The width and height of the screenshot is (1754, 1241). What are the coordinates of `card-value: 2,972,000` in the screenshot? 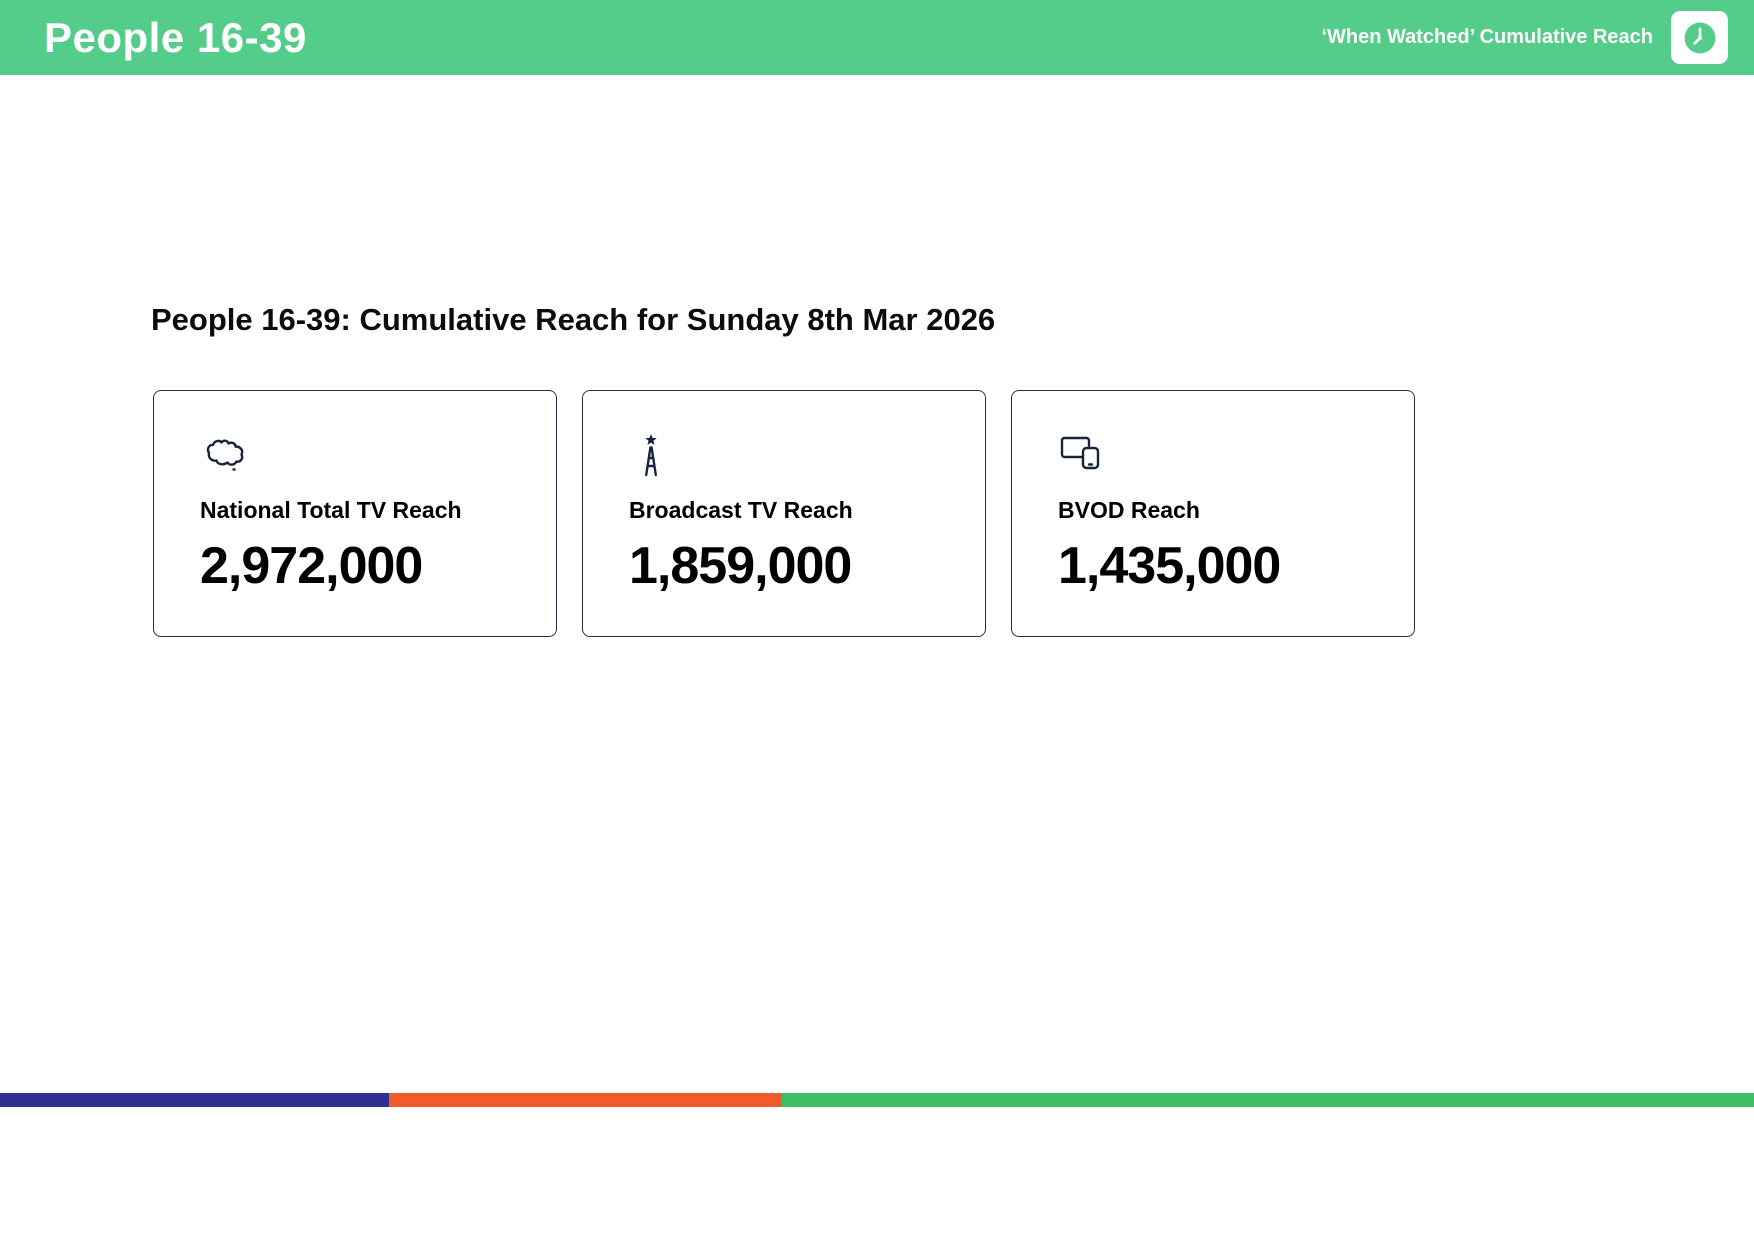 It's located at (311, 566).